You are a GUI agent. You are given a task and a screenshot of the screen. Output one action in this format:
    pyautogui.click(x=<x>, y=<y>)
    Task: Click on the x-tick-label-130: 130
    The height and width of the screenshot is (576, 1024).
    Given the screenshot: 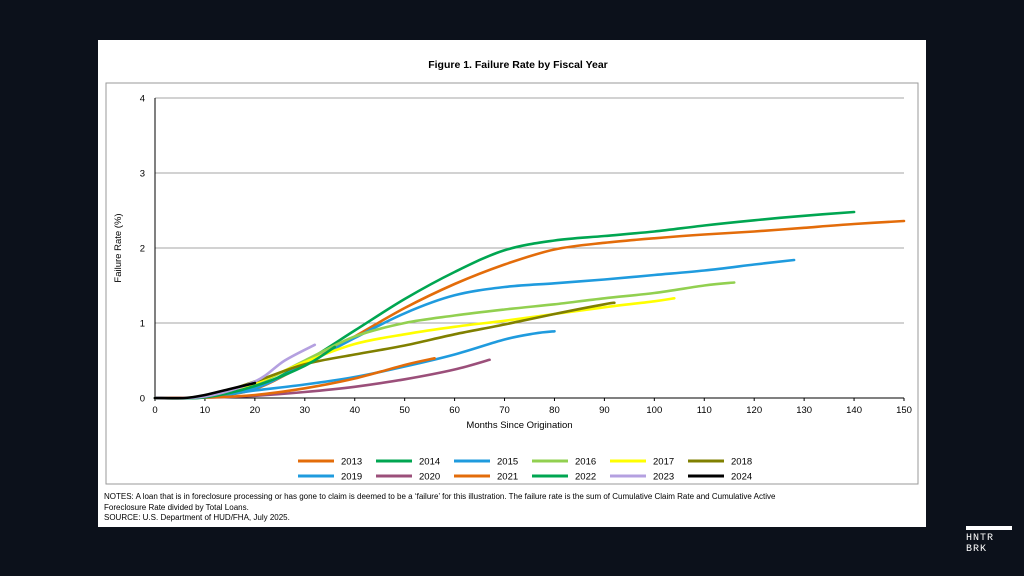 What is the action you would take?
    pyautogui.click(x=804, y=410)
    